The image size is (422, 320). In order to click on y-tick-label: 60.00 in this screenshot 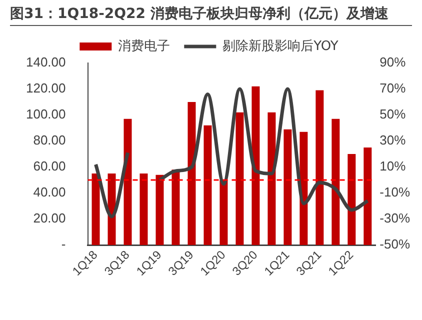, I will do `click(49, 166)`.